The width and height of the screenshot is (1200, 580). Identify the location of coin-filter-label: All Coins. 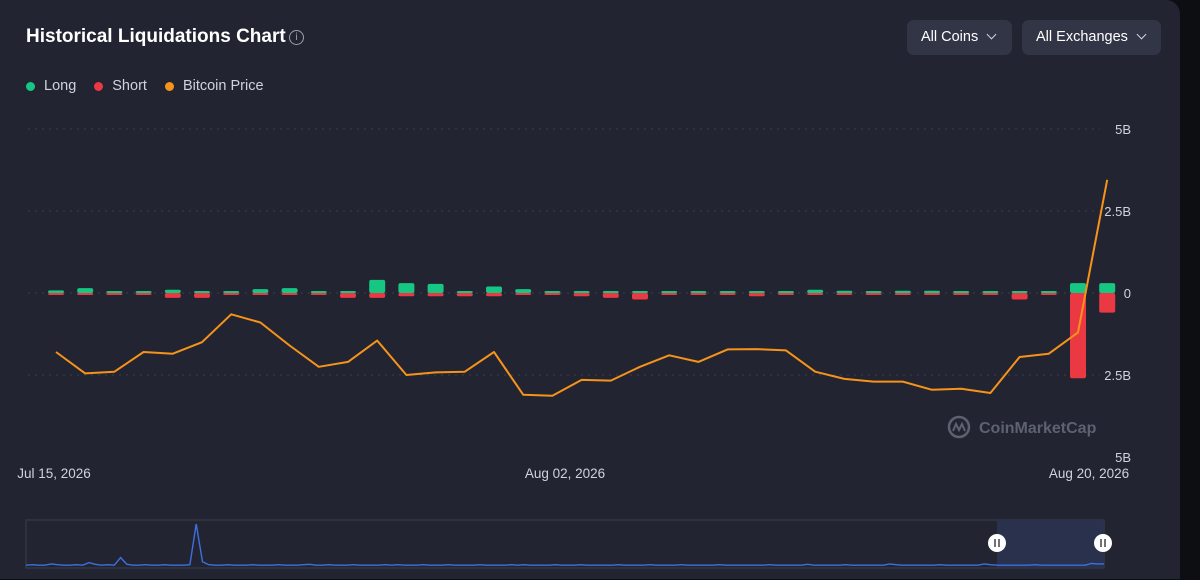
(950, 37).